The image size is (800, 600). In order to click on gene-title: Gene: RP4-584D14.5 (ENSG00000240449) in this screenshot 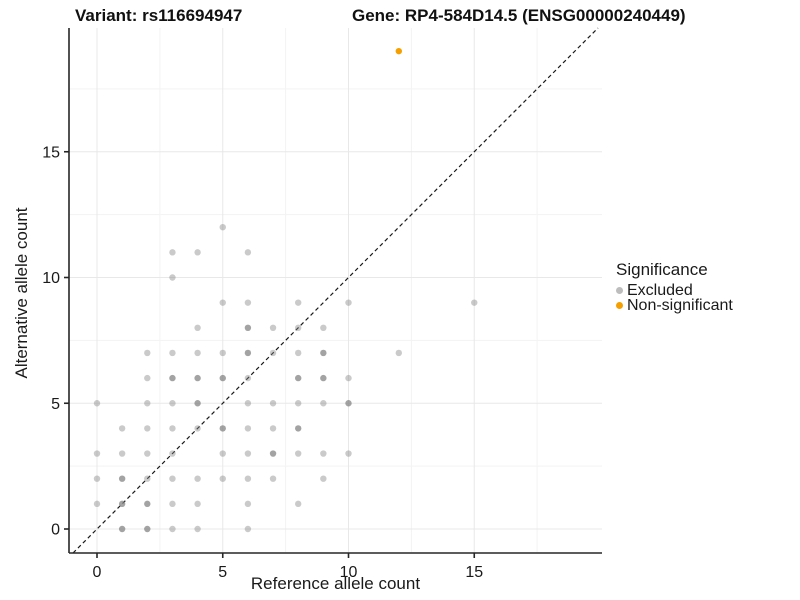, I will do `click(519, 15)`.